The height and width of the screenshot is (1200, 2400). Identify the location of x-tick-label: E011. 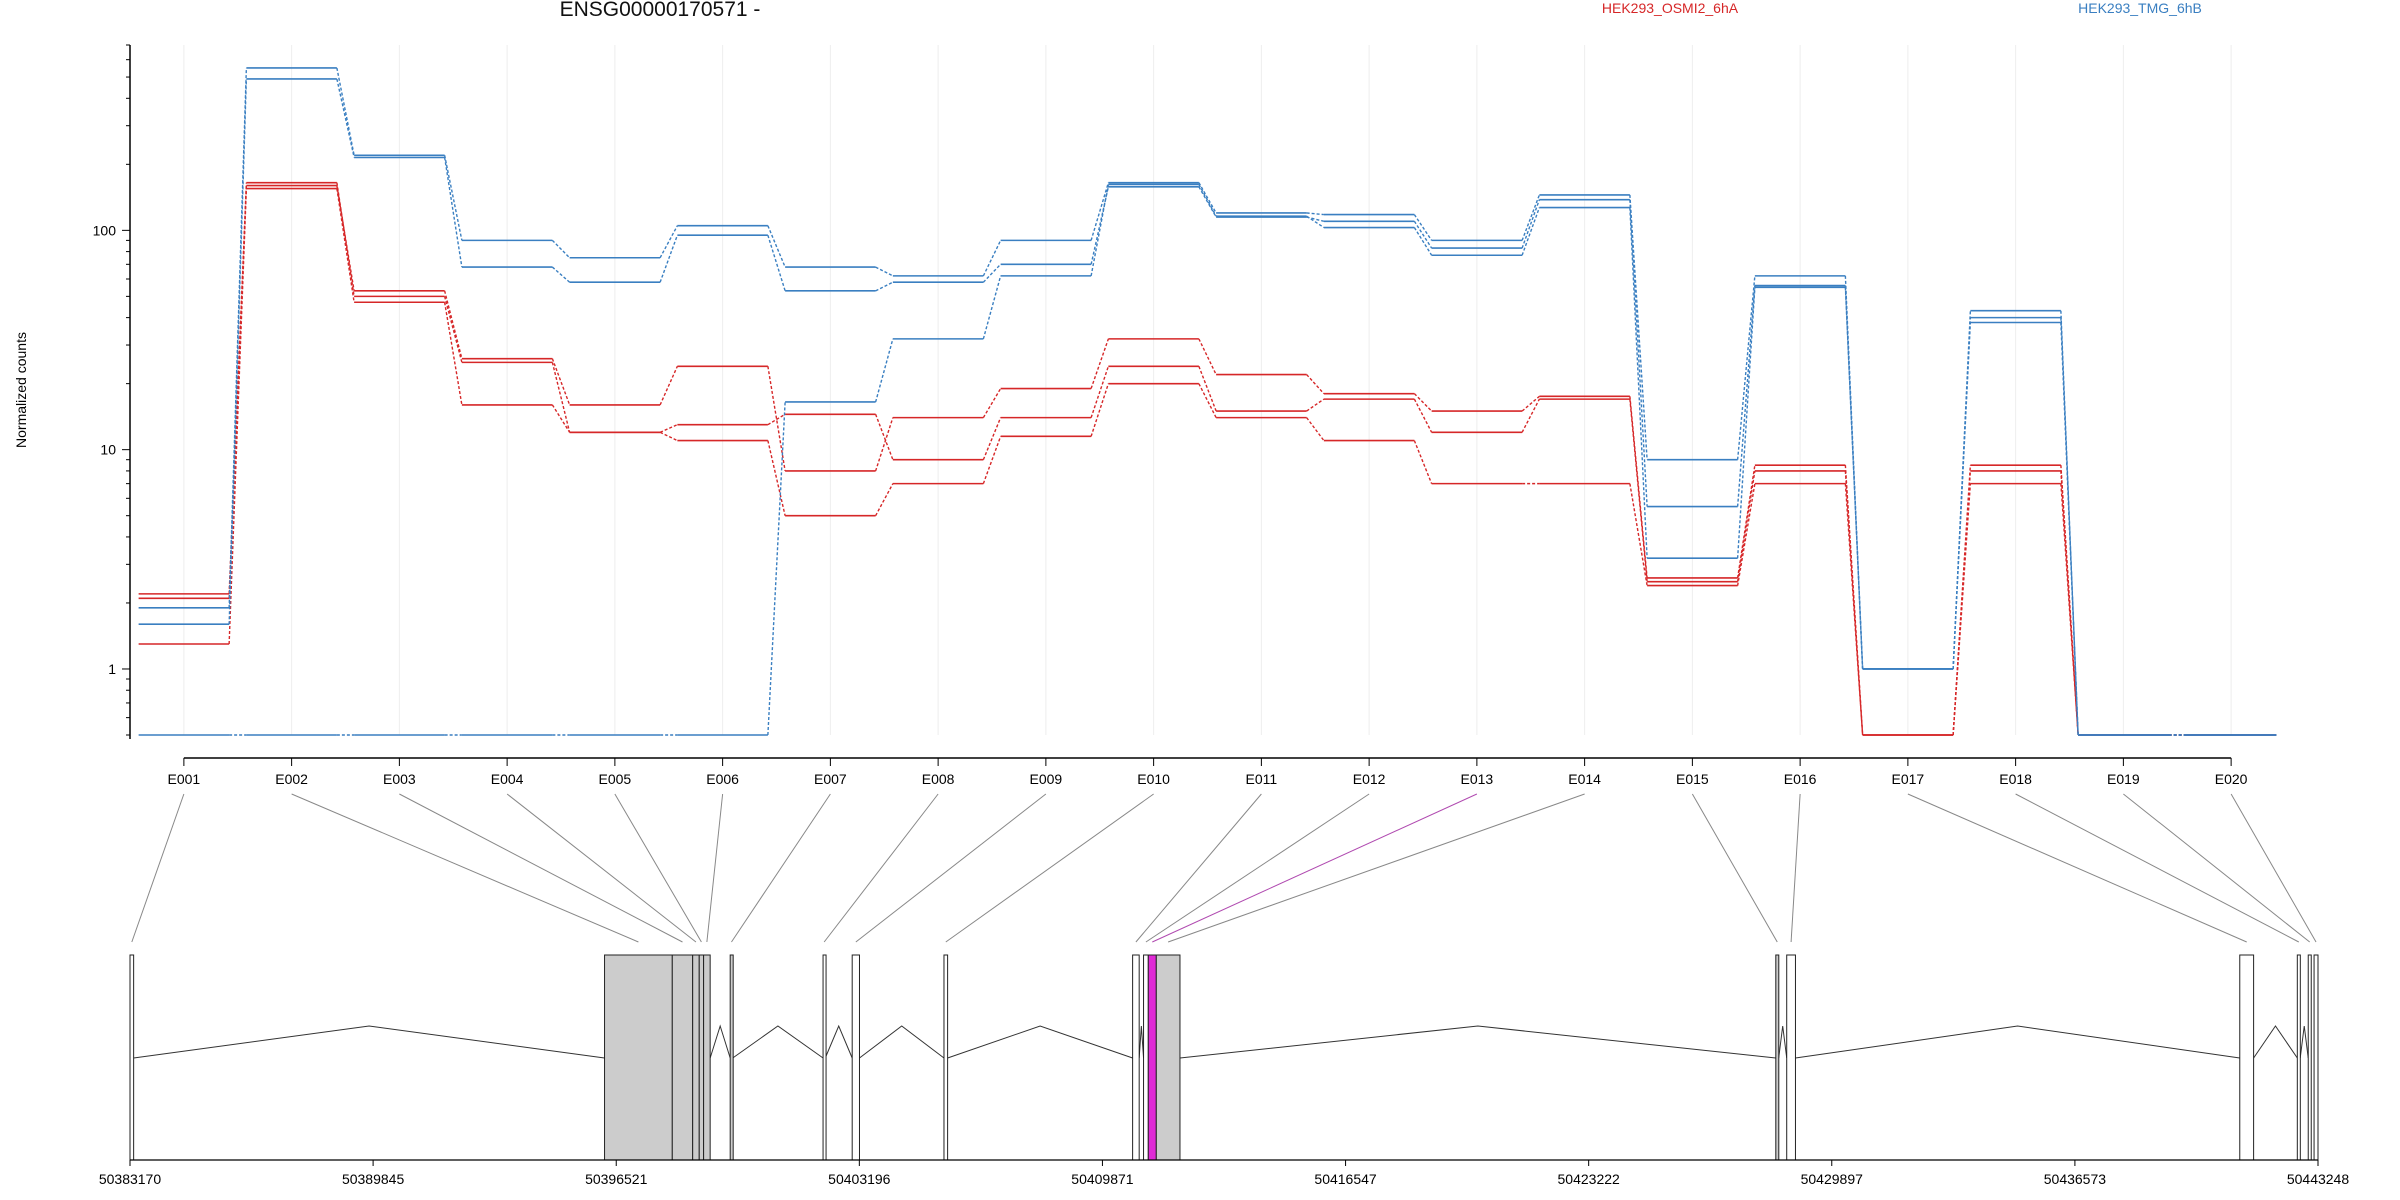
(1262, 779).